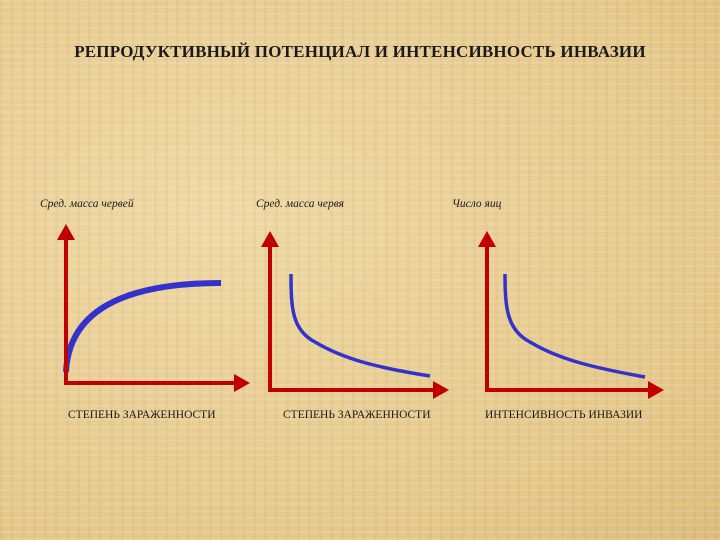 The height and width of the screenshot is (540, 720). What do you see at coordinates (441, 390) in the screenshot?
I see `graph-2-x-axis-arrowhead` at bounding box center [441, 390].